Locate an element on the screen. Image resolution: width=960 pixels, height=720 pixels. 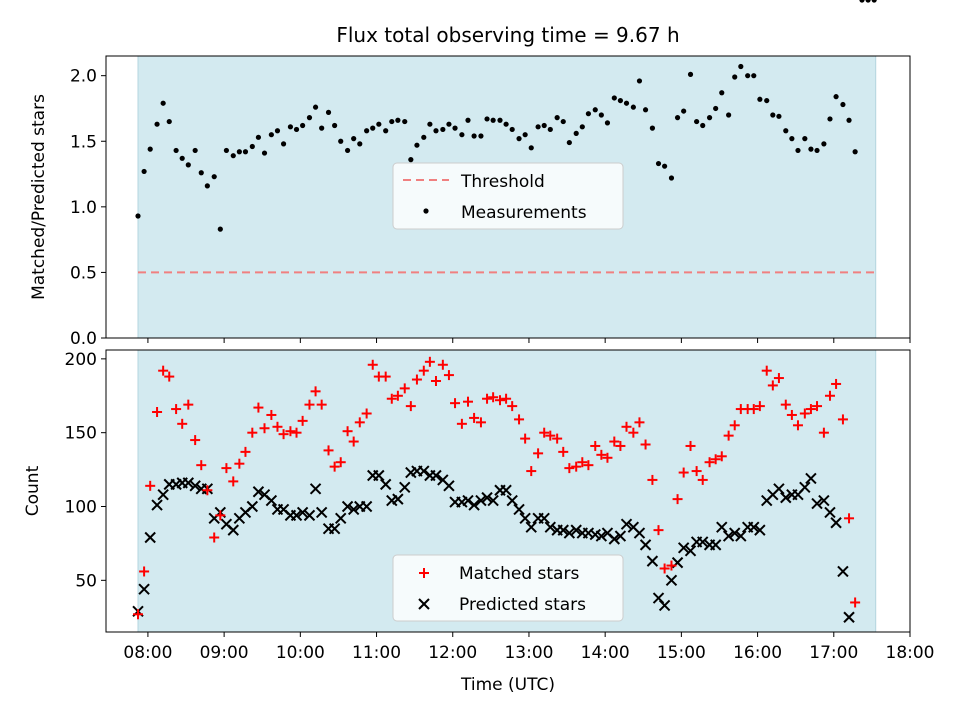
x-tick-label: 14:00 is located at coordinates (605, 653).